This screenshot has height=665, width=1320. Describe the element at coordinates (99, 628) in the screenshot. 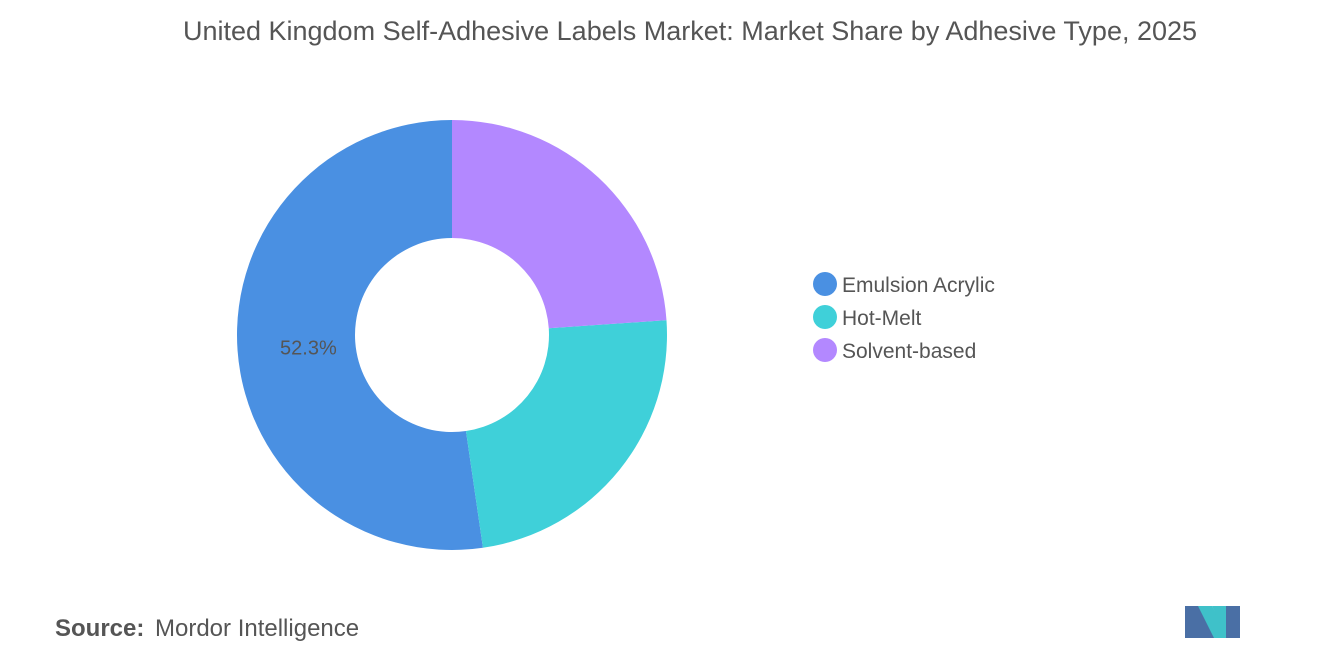

I see `source-label: Source:` at that location.